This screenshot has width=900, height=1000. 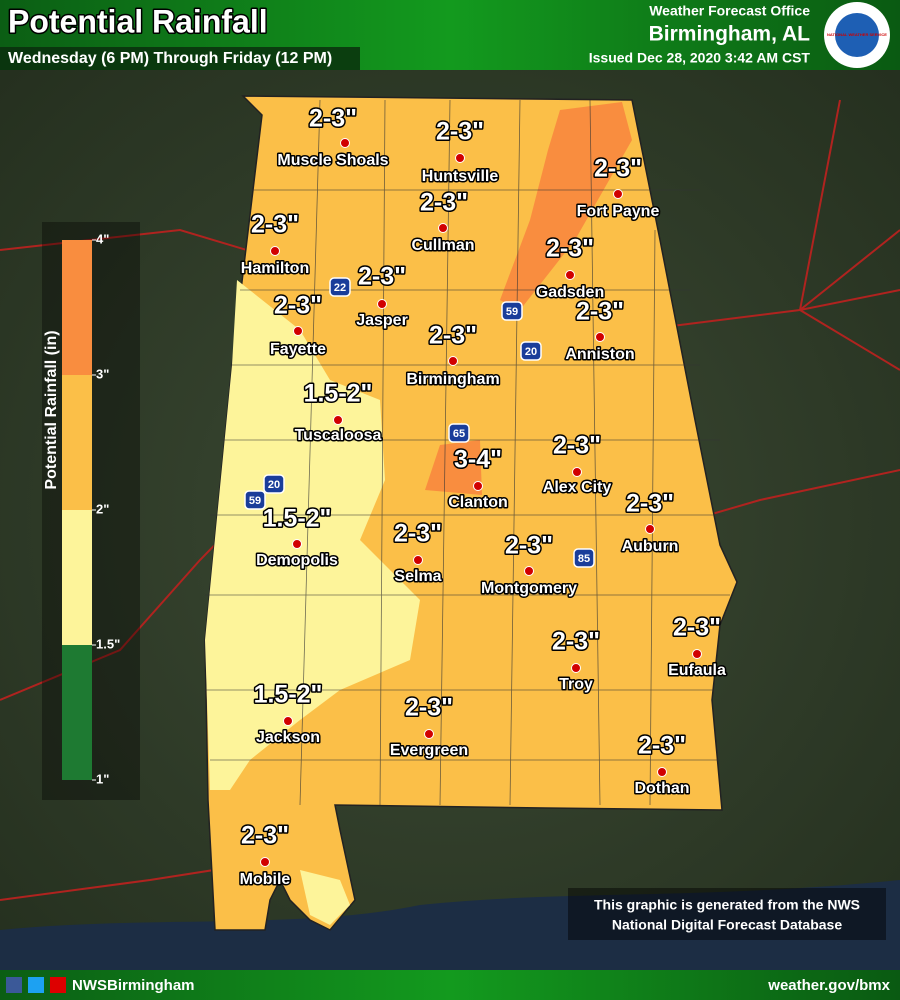 I want to click on area-3-4-clanton, so click(x=453, y=467).